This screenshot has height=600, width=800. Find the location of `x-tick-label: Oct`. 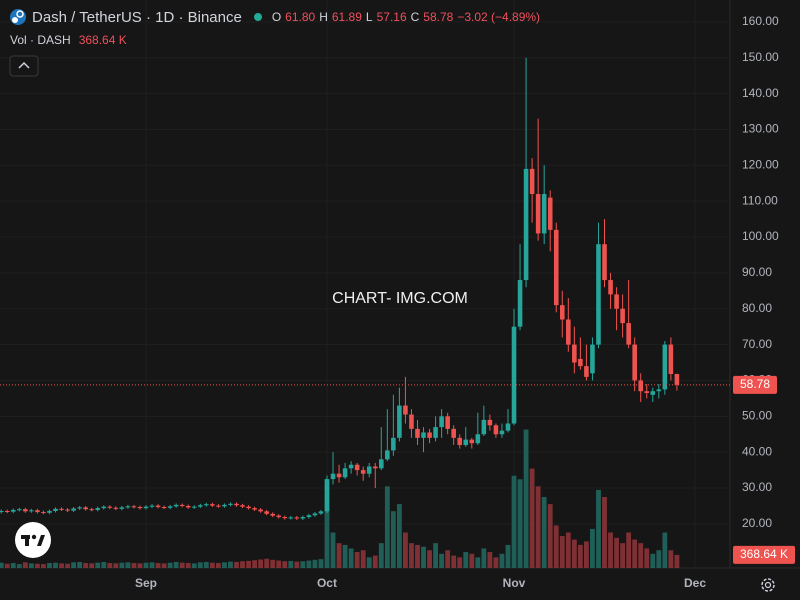

x-tick-label: Oct is located at coordinates (327, 583).